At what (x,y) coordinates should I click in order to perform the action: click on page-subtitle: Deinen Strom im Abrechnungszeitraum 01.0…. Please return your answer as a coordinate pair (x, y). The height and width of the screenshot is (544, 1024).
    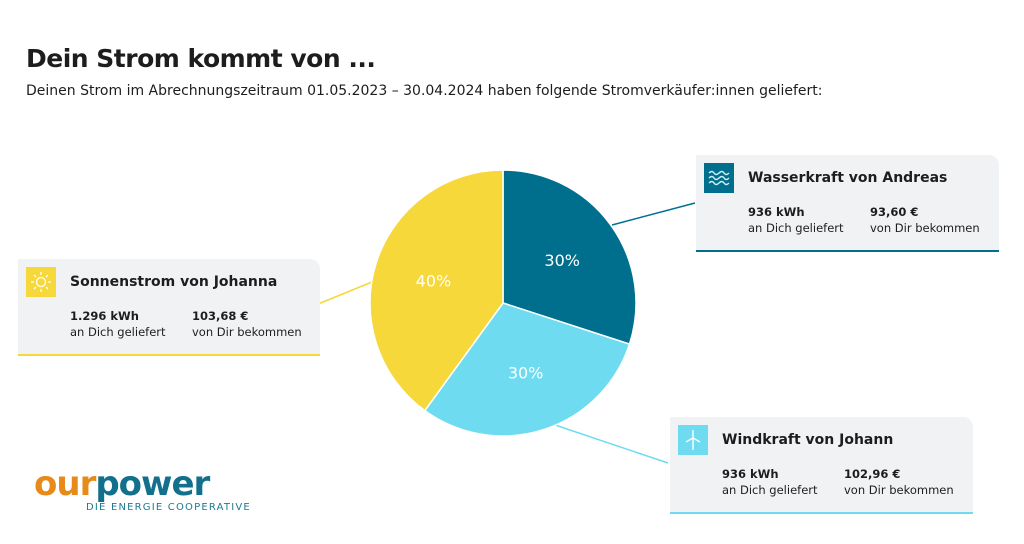
    Looking at the image, I should click on (424, 91).